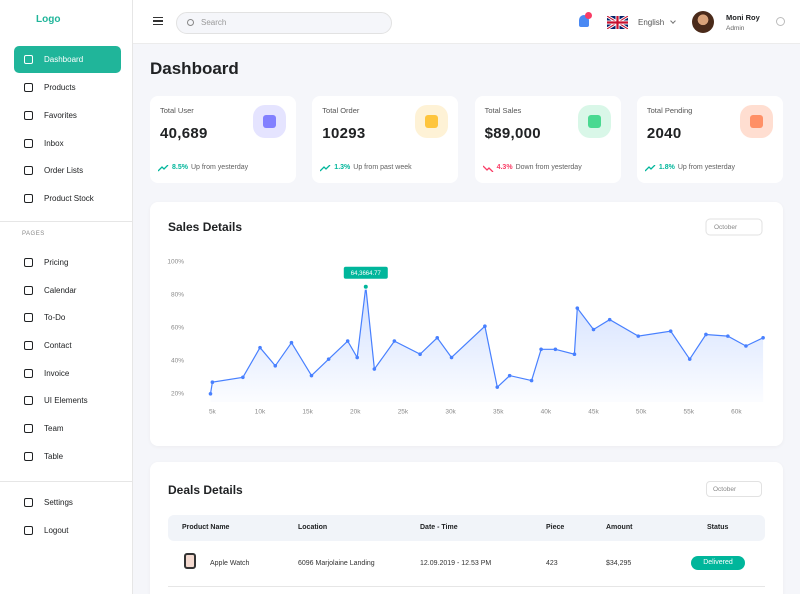  I want to click on search-box: Search, so click(284, 23).